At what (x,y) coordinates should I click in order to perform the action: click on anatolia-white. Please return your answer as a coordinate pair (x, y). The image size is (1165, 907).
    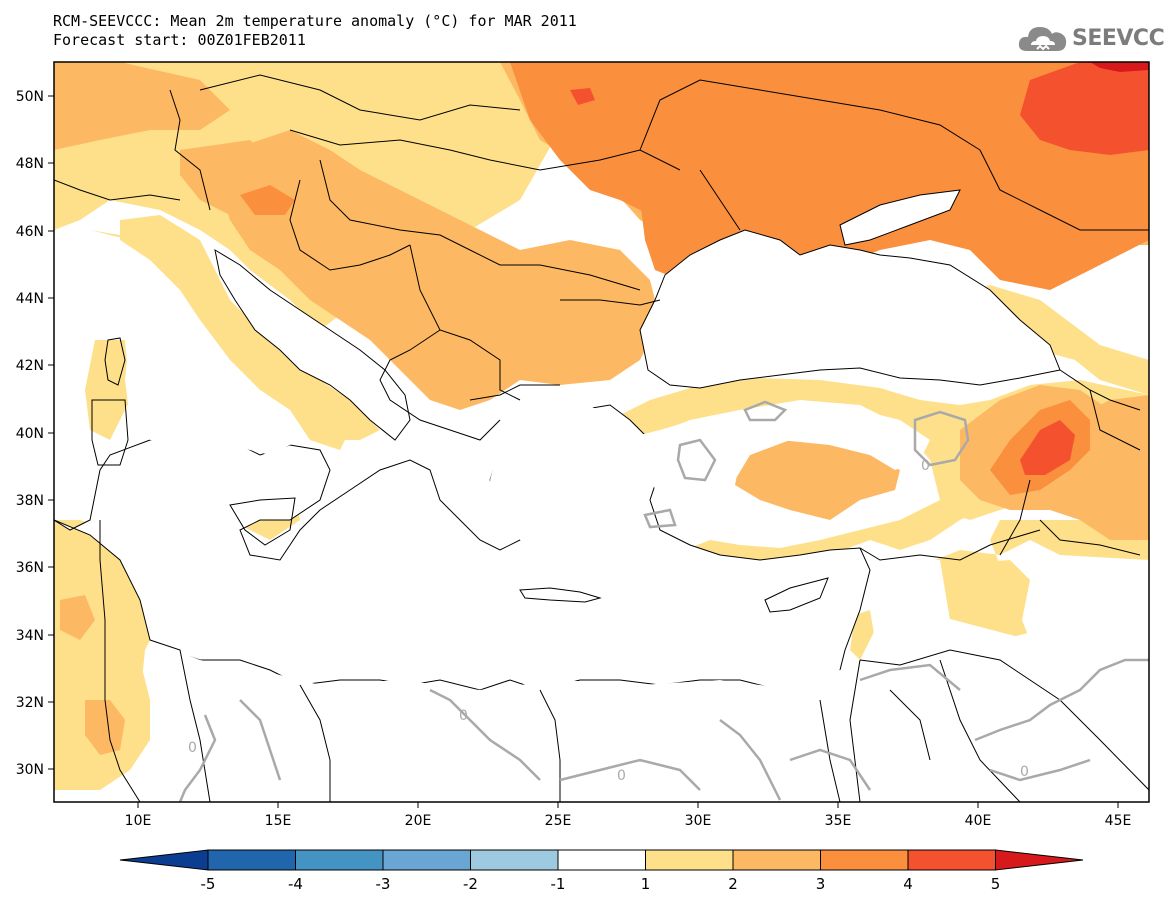
    Looking at the image, I should click on (775, 465).